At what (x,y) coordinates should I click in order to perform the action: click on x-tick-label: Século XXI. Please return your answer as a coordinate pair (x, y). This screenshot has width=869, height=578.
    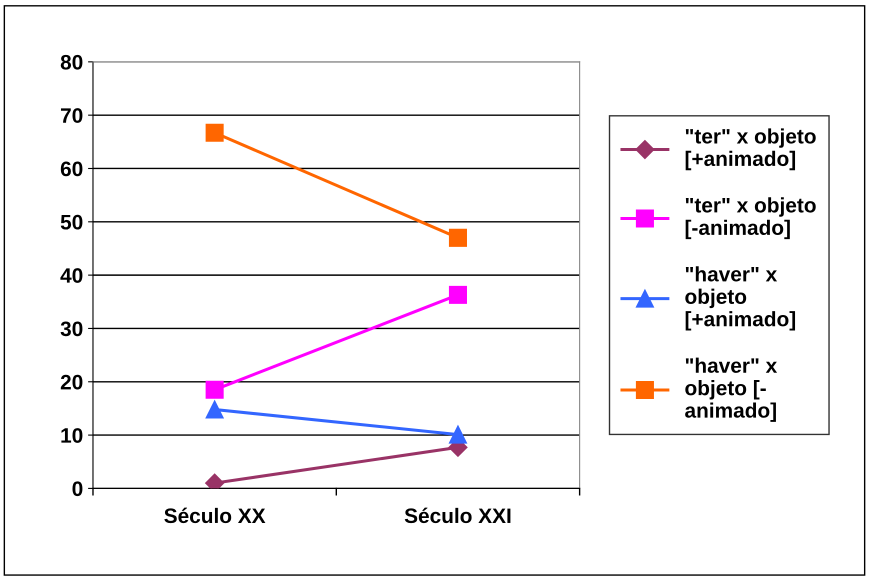
    Looking at the image, I should click on (457, 516).